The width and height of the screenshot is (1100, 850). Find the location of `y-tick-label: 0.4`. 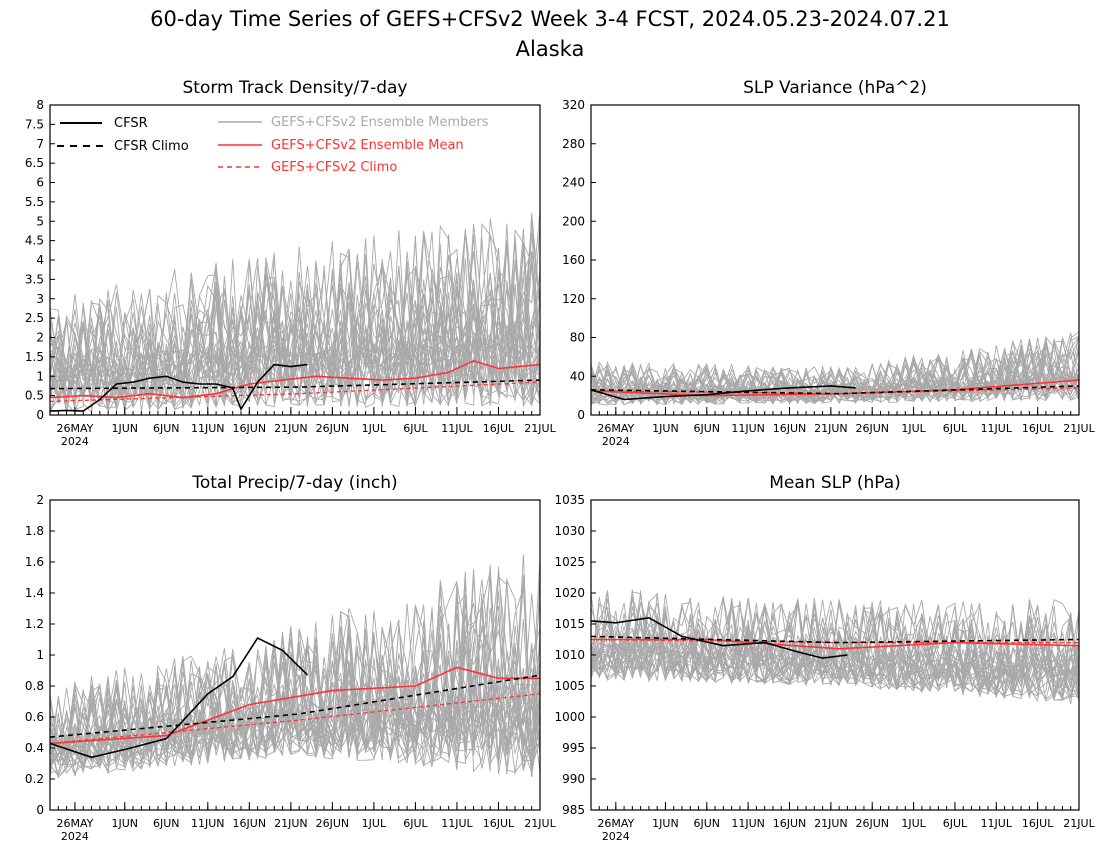

y-tick-label: 0.4 is located at coordinates (34, 748).